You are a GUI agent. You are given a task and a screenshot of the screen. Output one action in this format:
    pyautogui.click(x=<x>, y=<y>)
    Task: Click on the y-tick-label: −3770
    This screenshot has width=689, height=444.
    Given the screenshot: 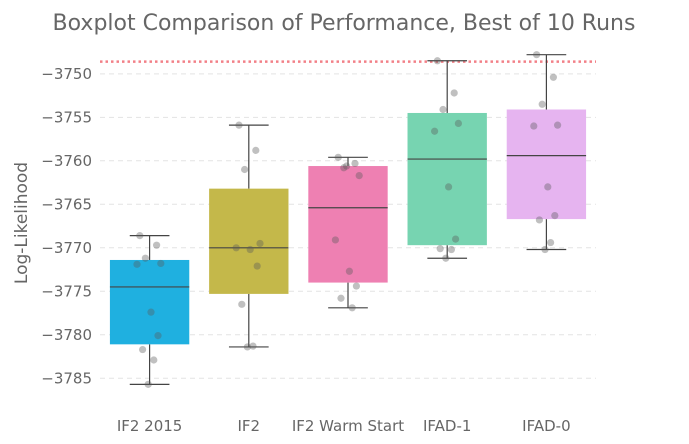 What is the action you would take?
    pyautogui.click(x=66, y=248)
    